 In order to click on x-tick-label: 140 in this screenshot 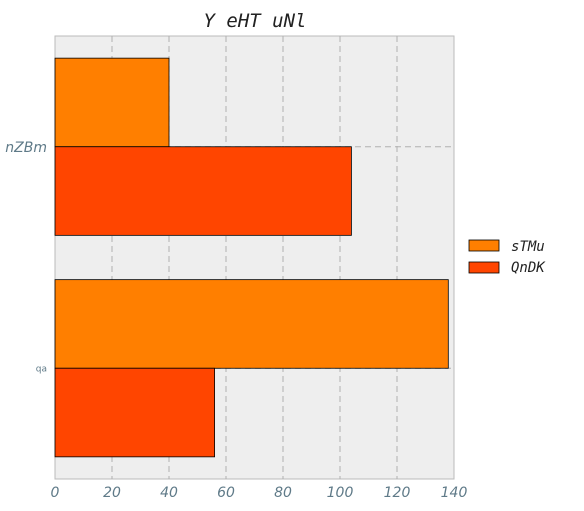, I will do `click(454, 493)`.